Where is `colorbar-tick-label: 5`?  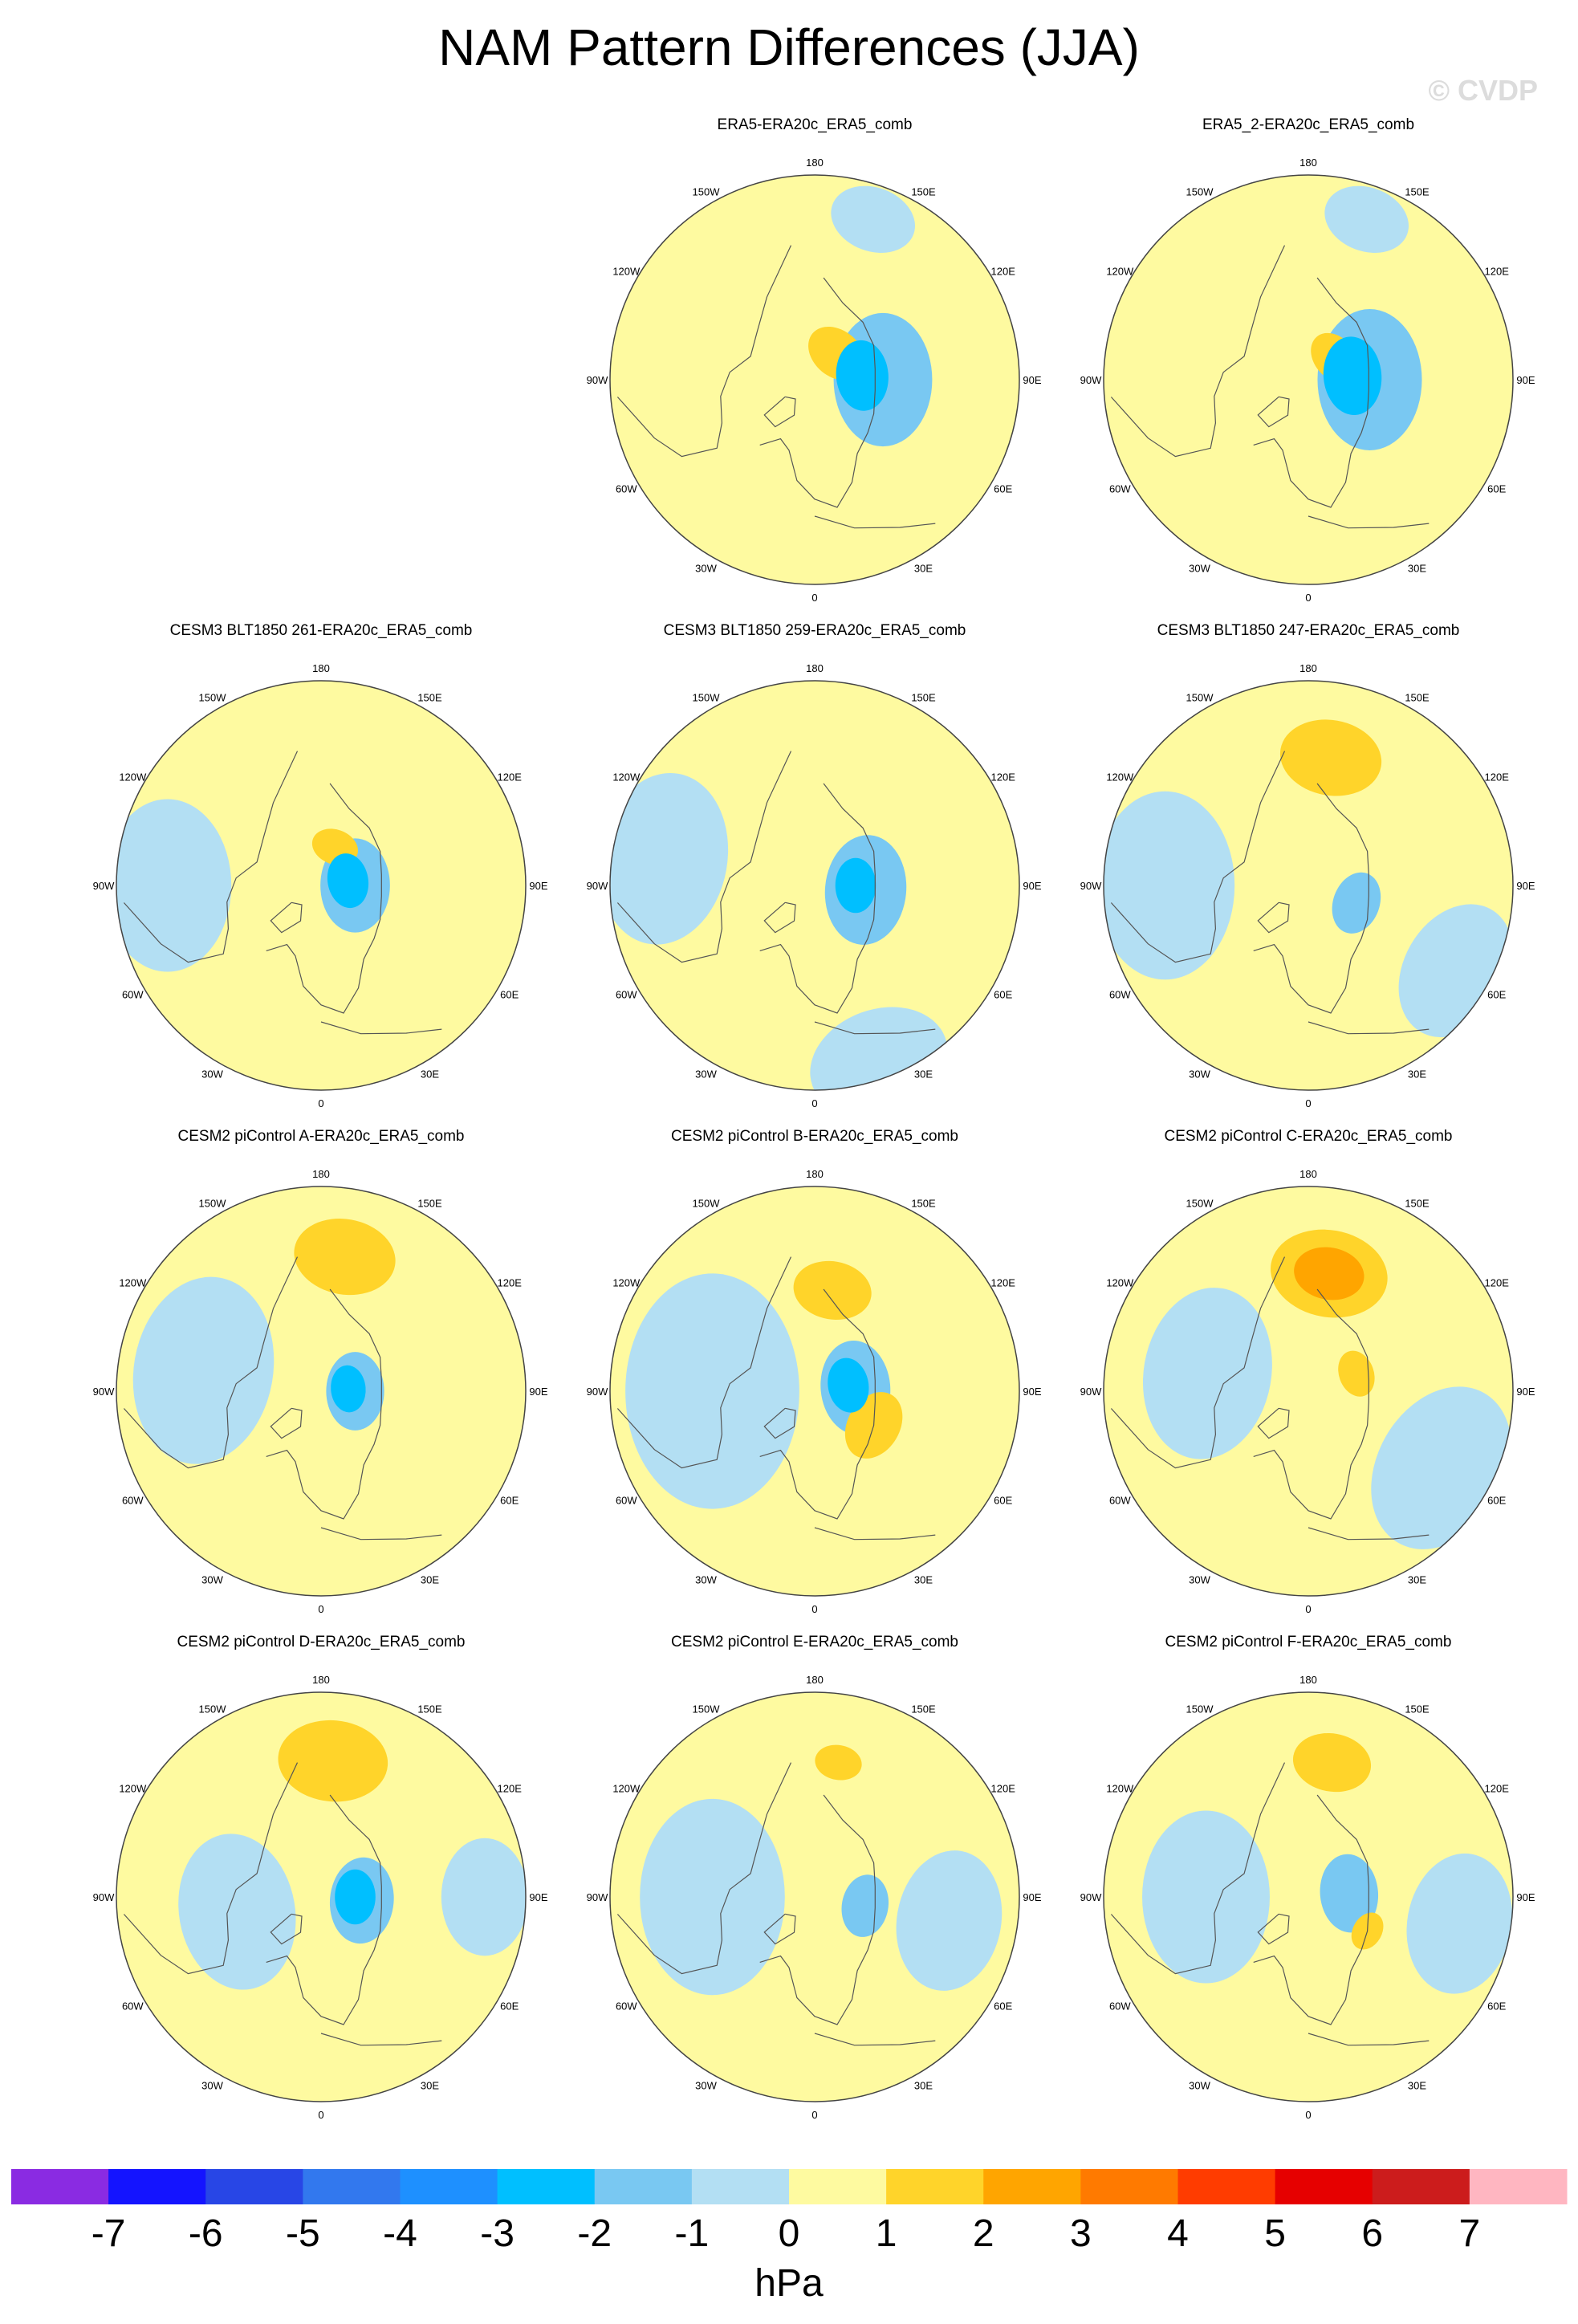 colorbar-tick-label: 5 is located at coordinates (1275, 2233).